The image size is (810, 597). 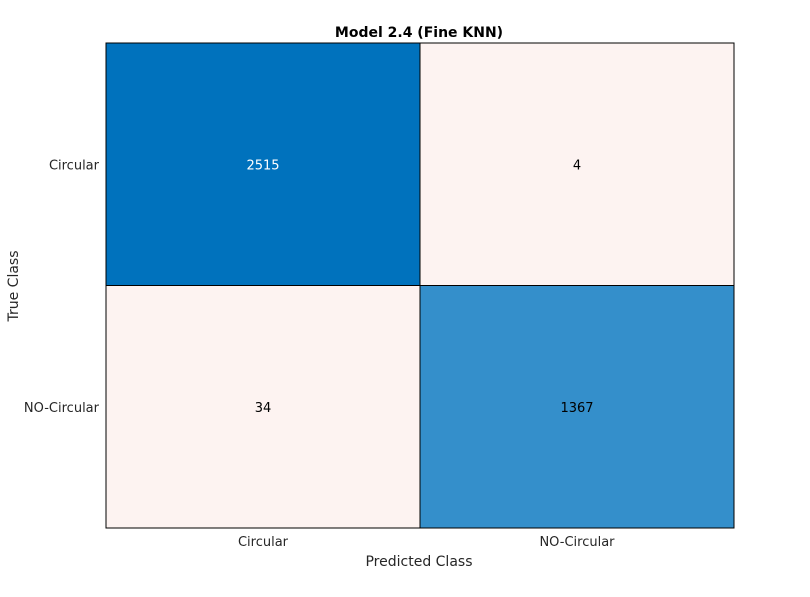 I want to click on y-tick-label-1: Circular, so click(x=74, y=165).